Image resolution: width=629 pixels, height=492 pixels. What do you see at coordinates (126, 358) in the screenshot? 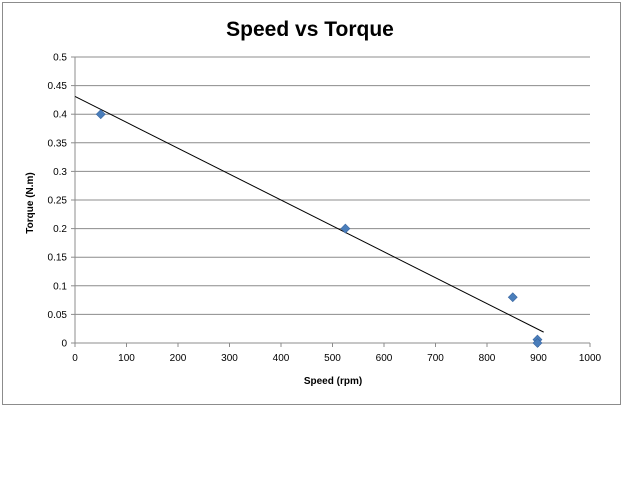
I see `x-tick-label: 100` at bounding box center [126, 358].